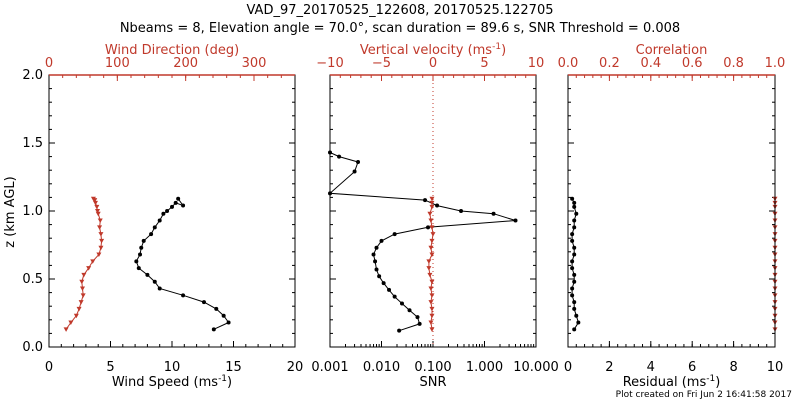 This screenshot has height=400, width=800. What do you see at coordinates (400, 10) in the screenshot?
I see `figure-title-line1: VAD_97_20170525_122608, 20170525.122705` at bounding box center [400, 10].